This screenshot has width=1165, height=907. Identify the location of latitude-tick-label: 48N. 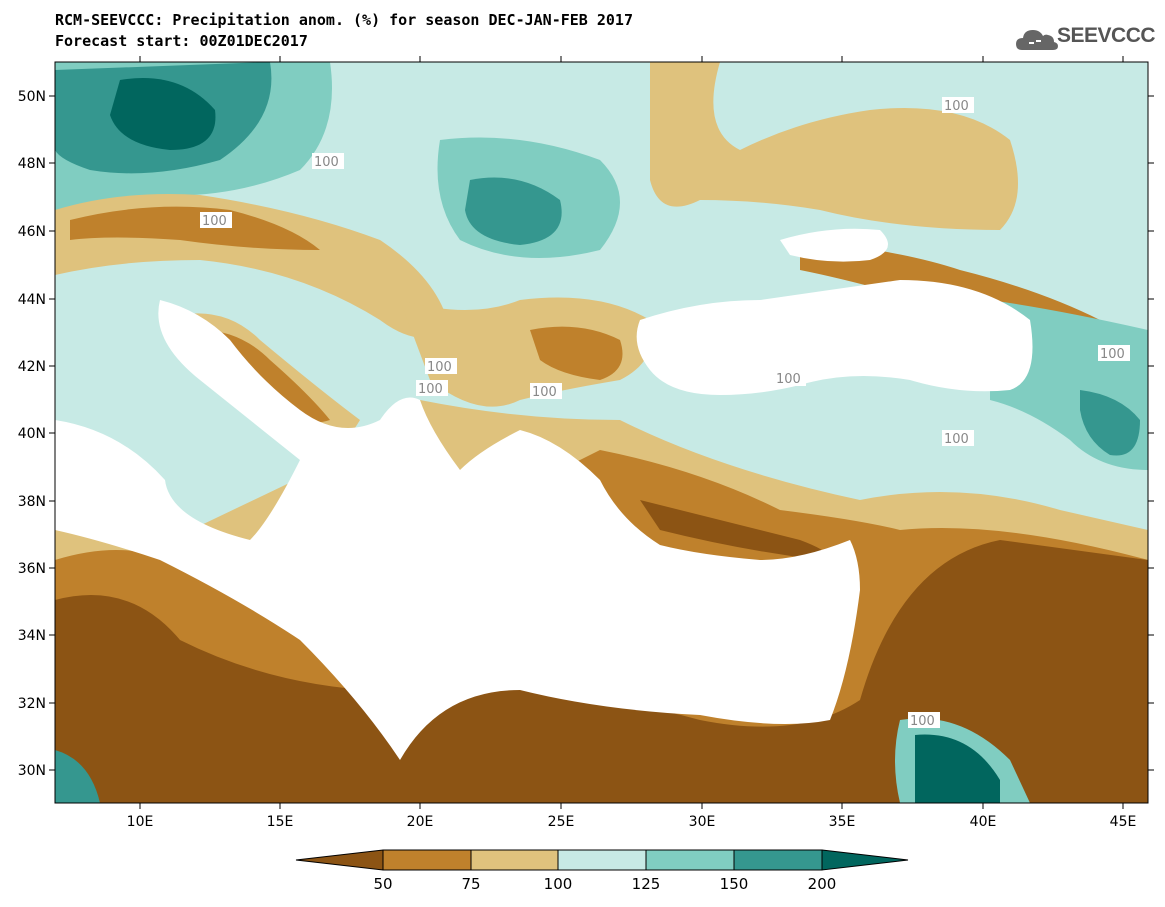
(32, 164).